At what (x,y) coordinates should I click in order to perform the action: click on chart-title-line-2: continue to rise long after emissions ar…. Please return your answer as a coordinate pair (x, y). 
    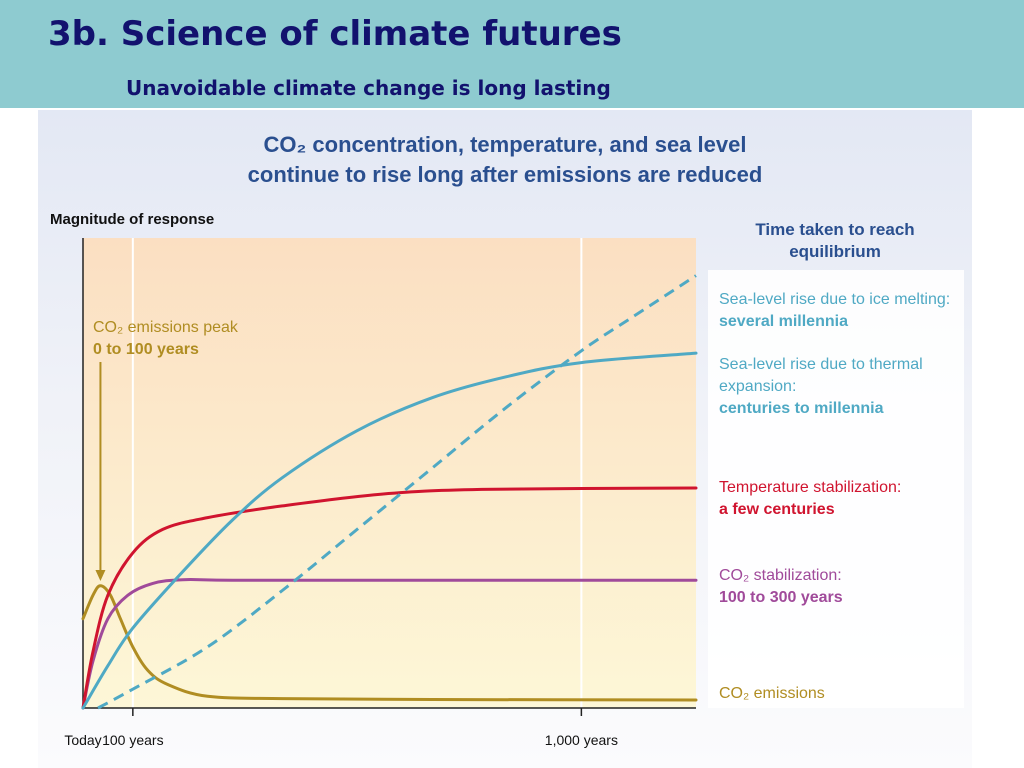
    Looking at the image, I should click on (505, 174).